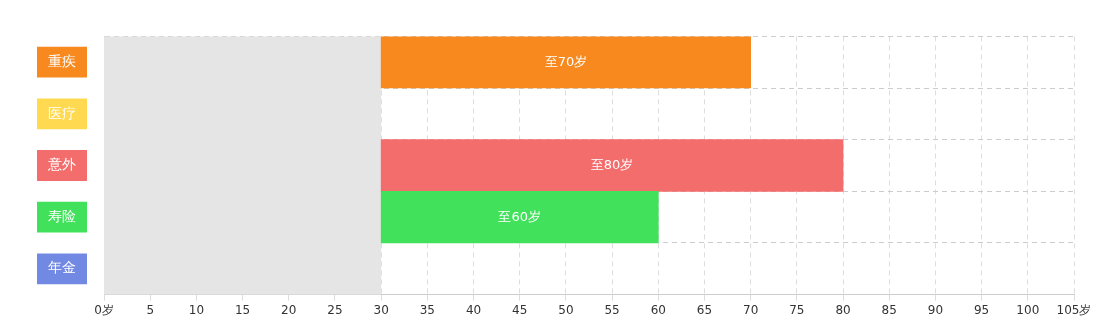 This screenshot has width=1114, height=331. I want to click on x-tick-label: 80, so click(843, 309).